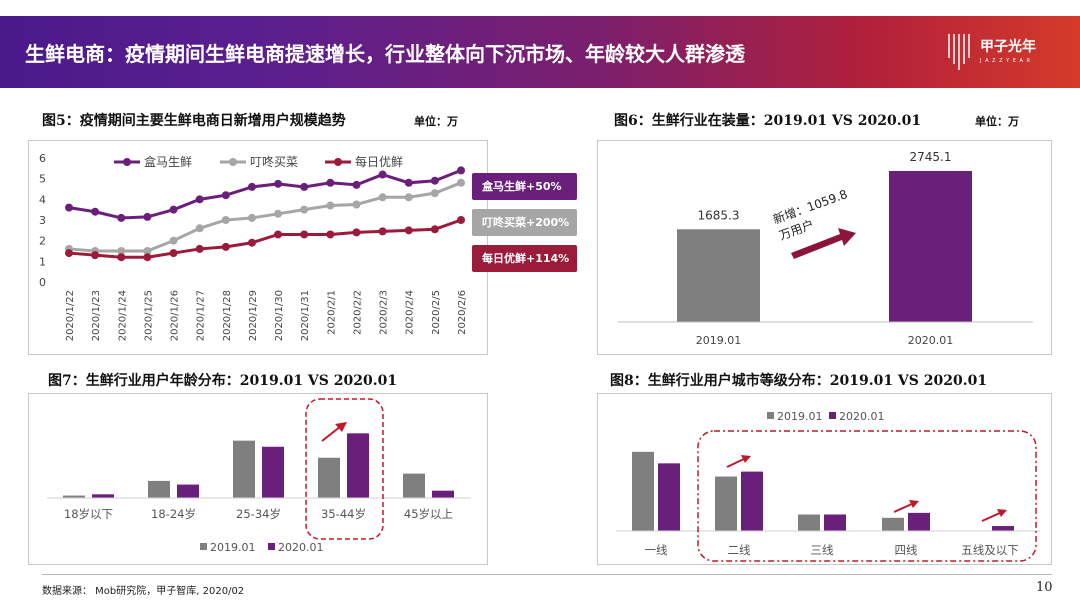  Describe the element at coordinates (74, 496) in the screenshot. I see `bar-2019.01-18岁以下` at that location.